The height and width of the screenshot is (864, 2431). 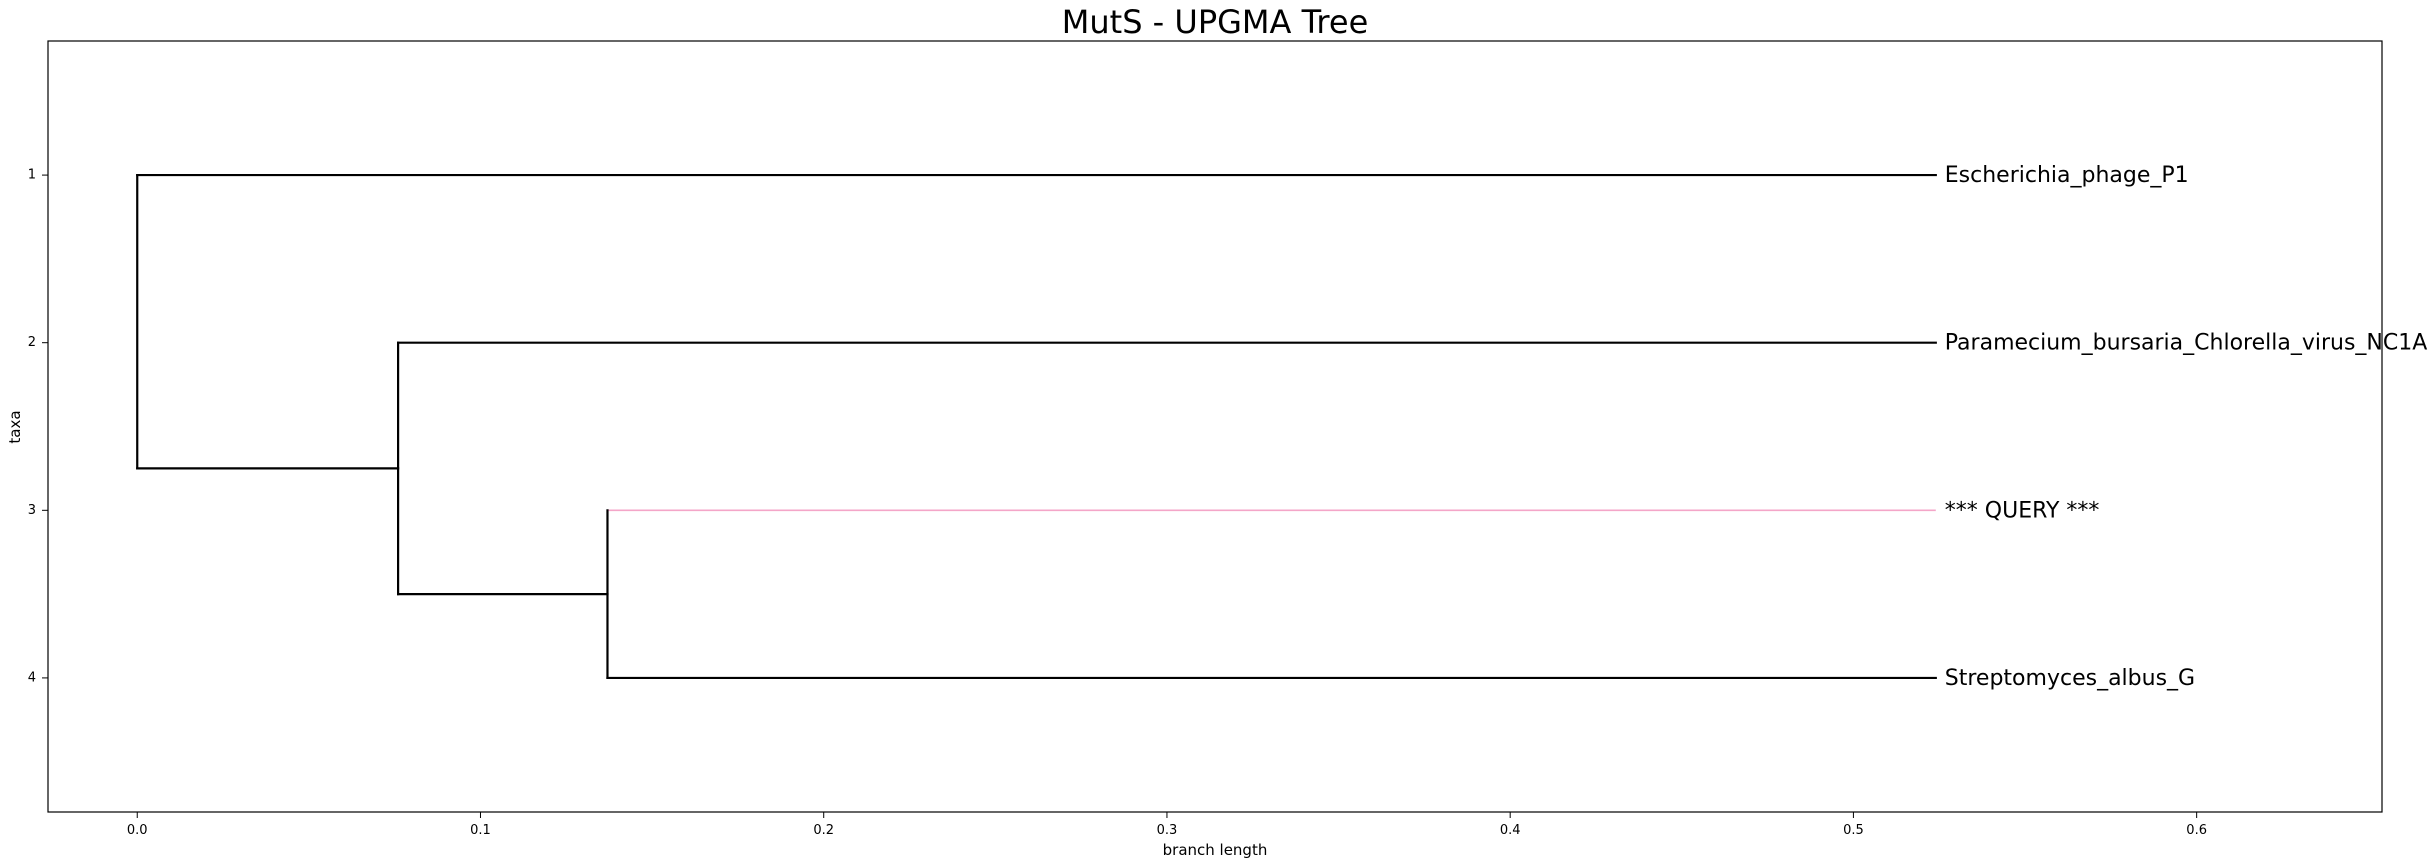 I want to click on y-tick-label: 1, so click(x=32, y=175).